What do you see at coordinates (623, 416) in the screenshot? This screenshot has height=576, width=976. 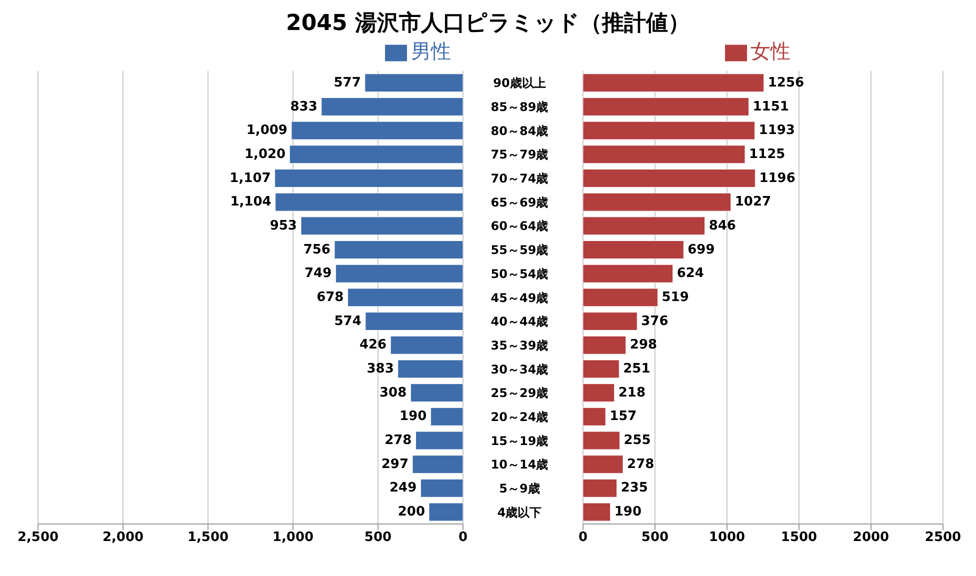 I see `data-label: 157` at bounding box center [623, 416].